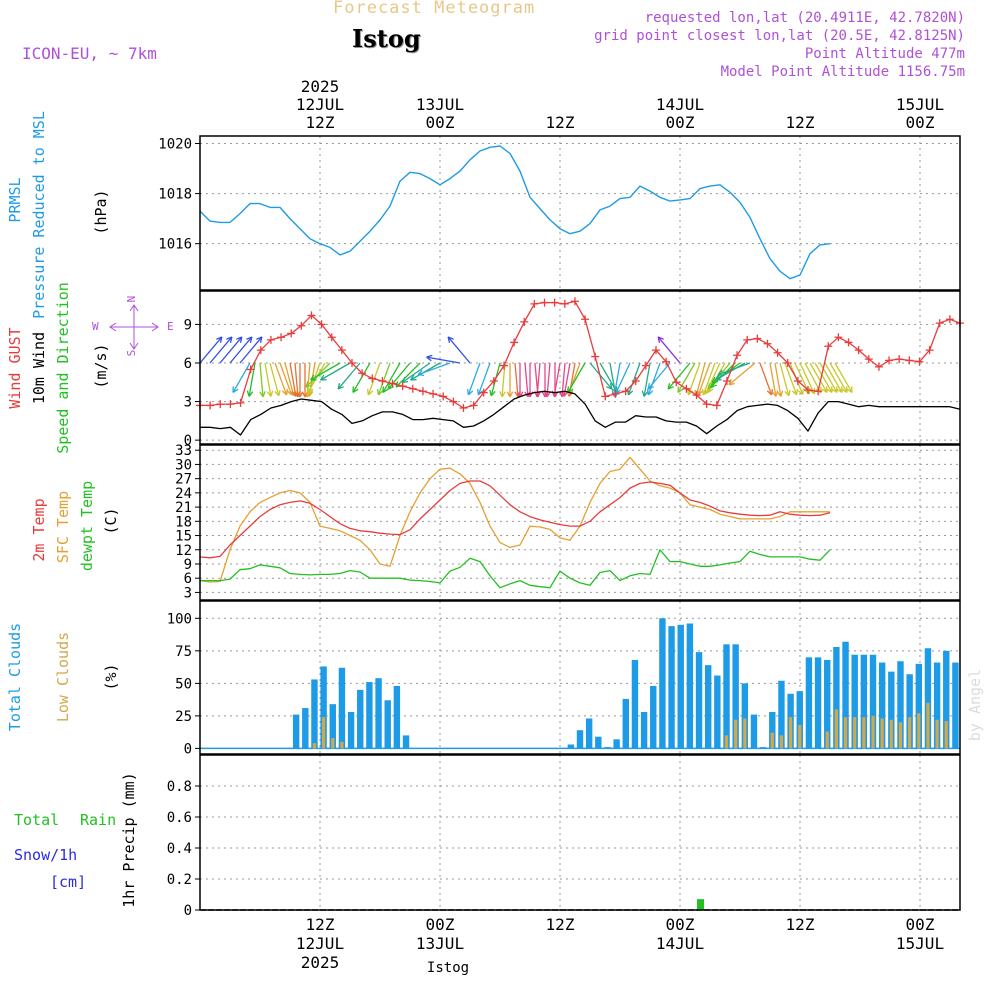  I want to click on dewpt-label: dewpt Temp, so click(87, 526).